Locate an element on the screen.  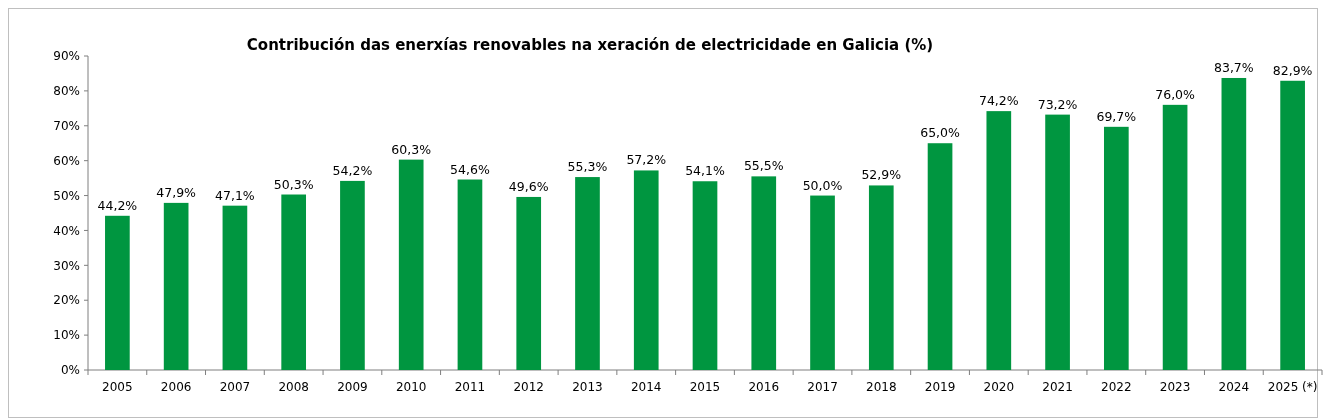
x-tick-label: 2015 is located at coordinates (705, 387).